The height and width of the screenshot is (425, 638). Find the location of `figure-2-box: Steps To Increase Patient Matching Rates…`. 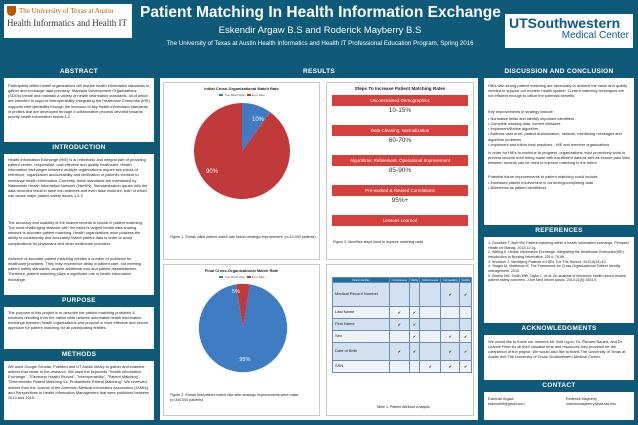

figure-2-box: Steps To Increase Patient Matching Rates… is located at coordinates (400, 171).